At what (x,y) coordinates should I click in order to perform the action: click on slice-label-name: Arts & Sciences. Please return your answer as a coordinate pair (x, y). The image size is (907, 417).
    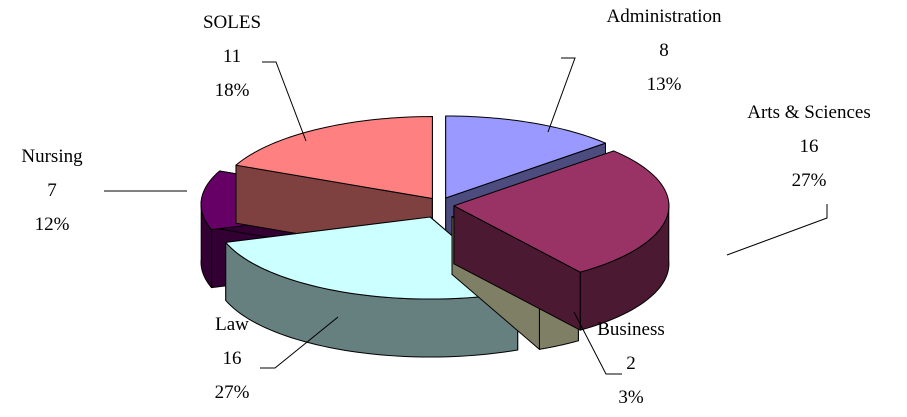
    Looking at the image, I should click on (808, 112).